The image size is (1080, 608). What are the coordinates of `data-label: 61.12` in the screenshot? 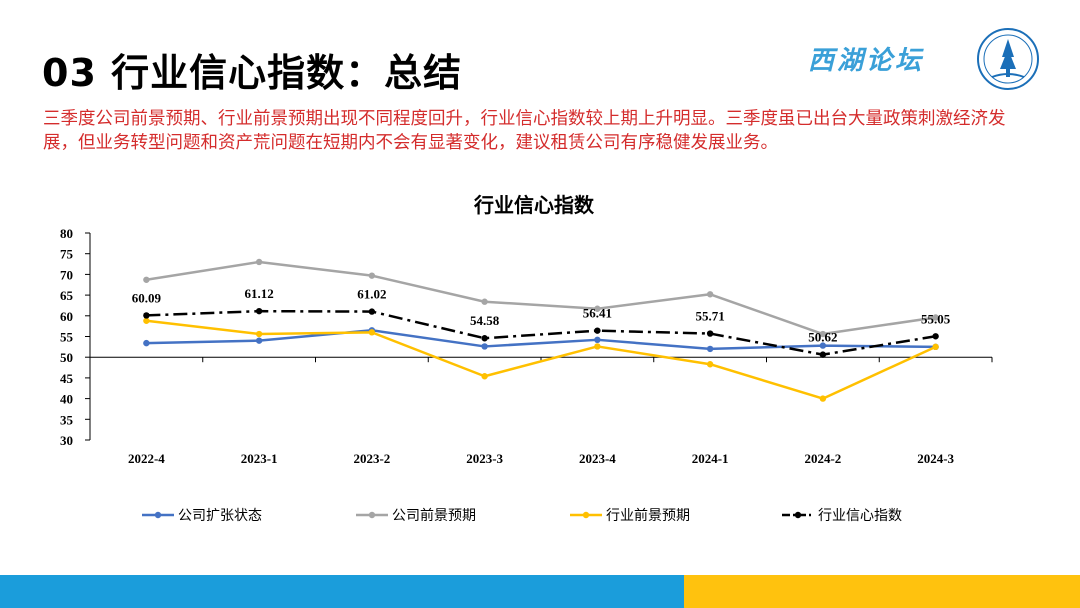 It's located at (259, 293).